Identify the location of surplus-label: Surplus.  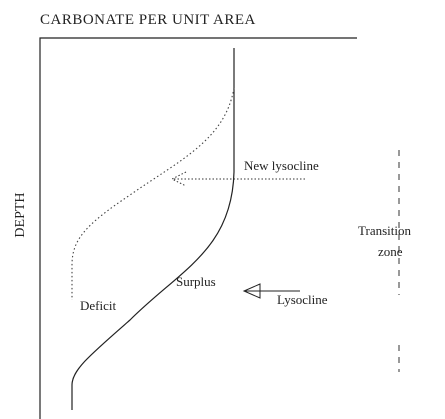
(196, 281).